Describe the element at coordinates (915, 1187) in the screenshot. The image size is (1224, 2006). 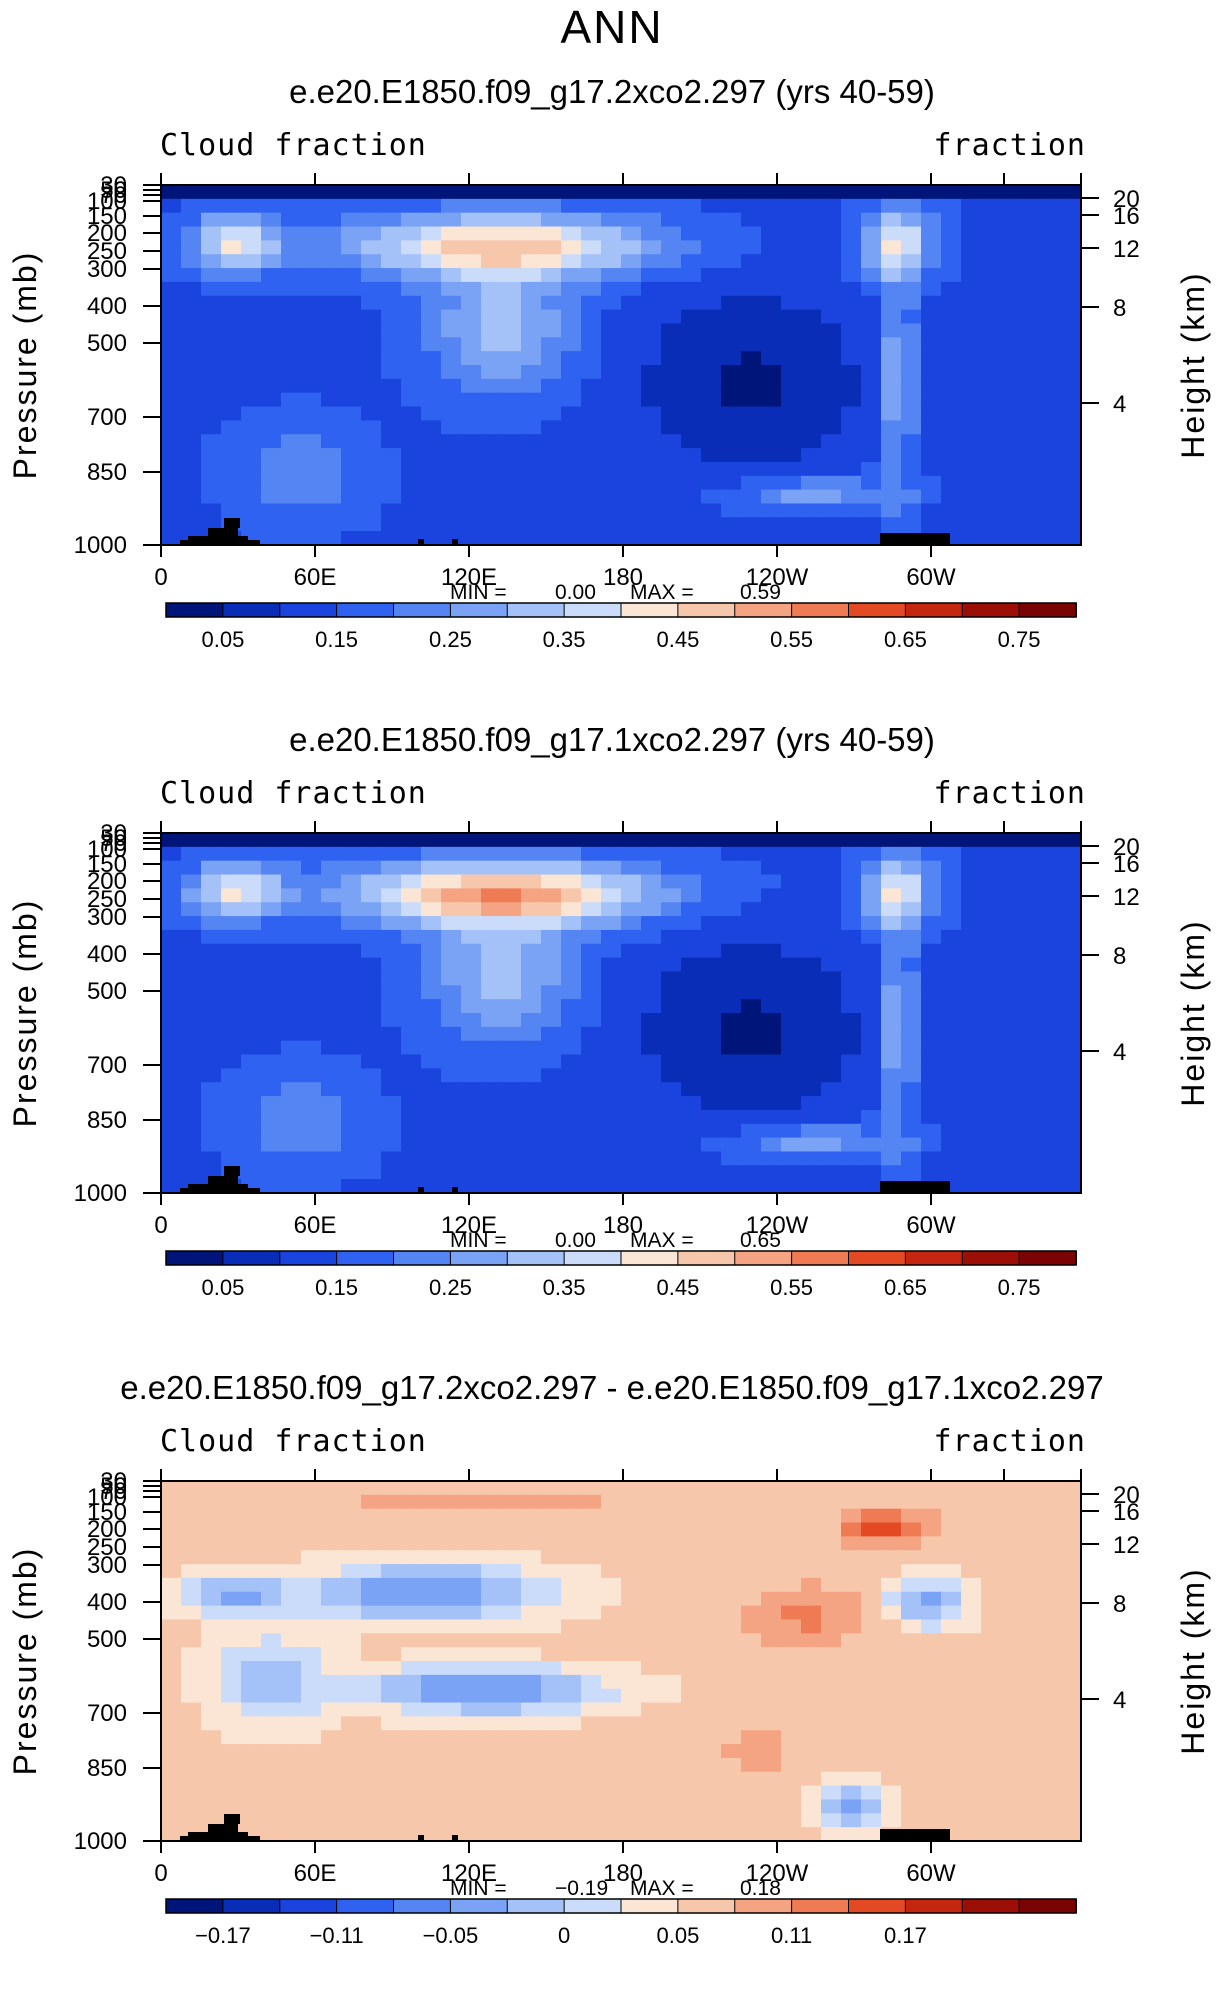
I see `land-mask` at that location.